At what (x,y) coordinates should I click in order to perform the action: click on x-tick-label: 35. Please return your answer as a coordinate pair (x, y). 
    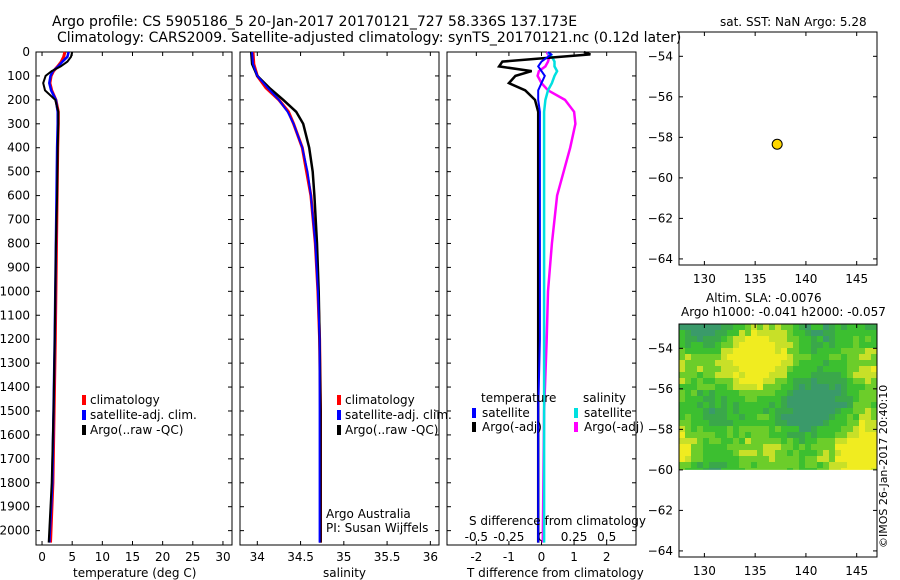
    Looking at the image, I should click on (343, 557).